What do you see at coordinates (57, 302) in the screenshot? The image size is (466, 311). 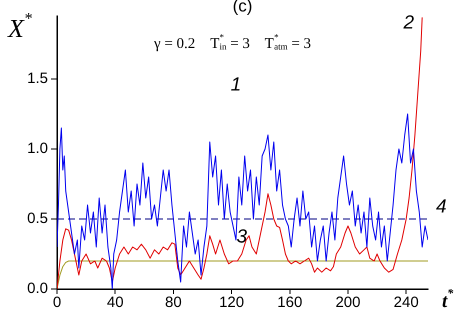 I see `x-tick-label: 0` at bounding box center [57, 302].